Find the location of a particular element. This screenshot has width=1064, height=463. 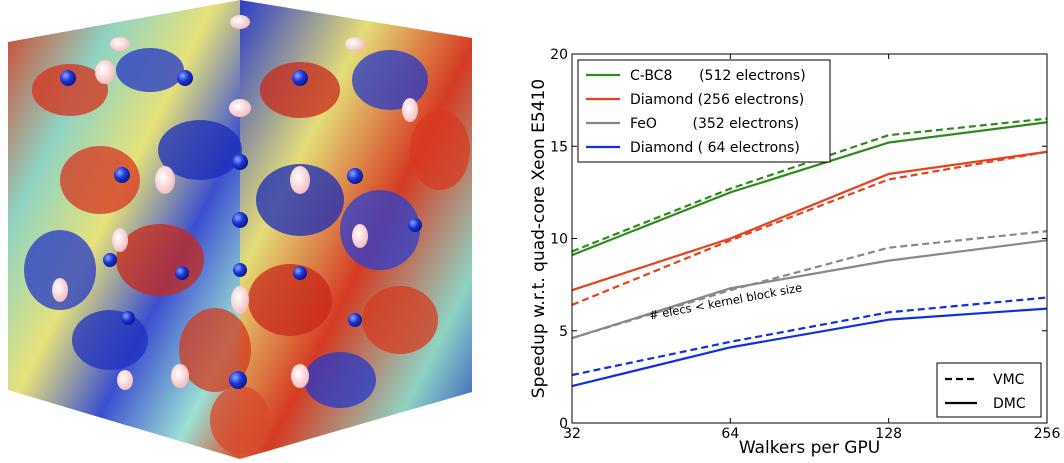

method-legend-box is located at coordinates (989, 390).